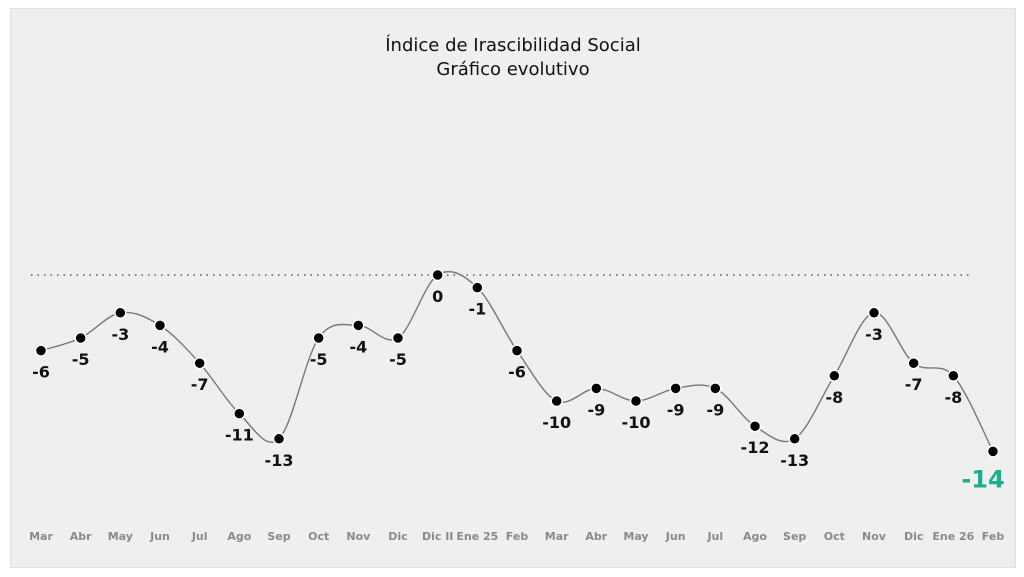  Describe the element at coordinates (437, 536) in the screenshot. I see `x-tick-label: Dic II` at that location.